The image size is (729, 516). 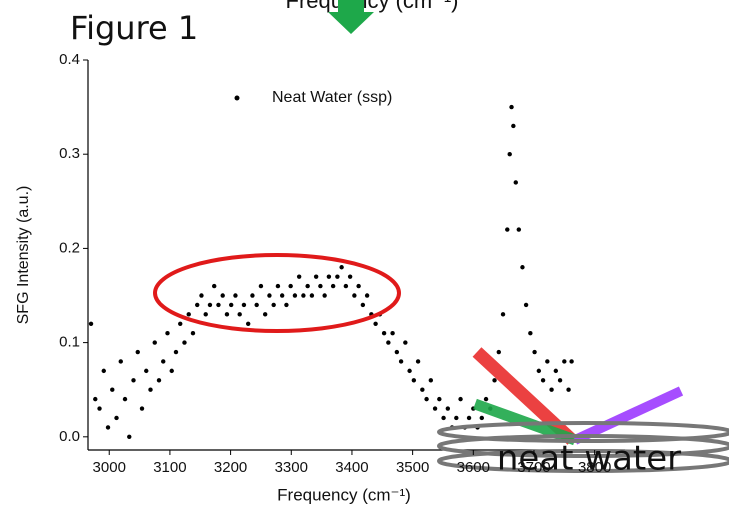 I want to click on figure-title: Figure 1, so click(x=134, y=28).